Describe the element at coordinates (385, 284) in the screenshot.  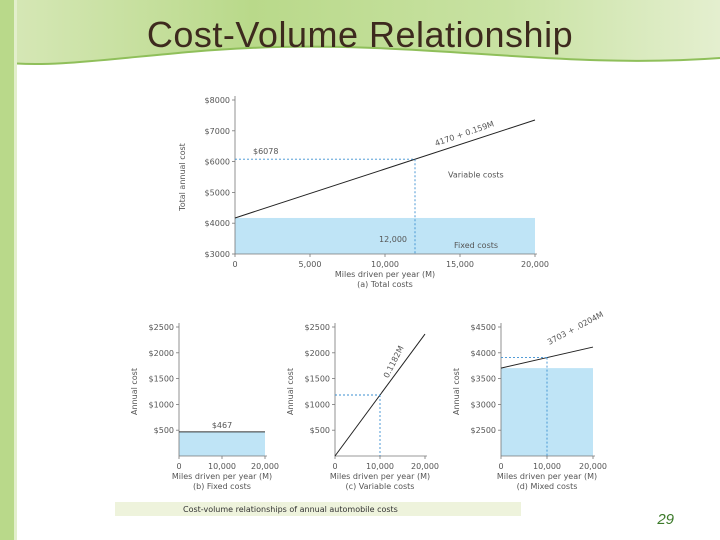
I see `chart-caption: (a) Total costs` at that location.